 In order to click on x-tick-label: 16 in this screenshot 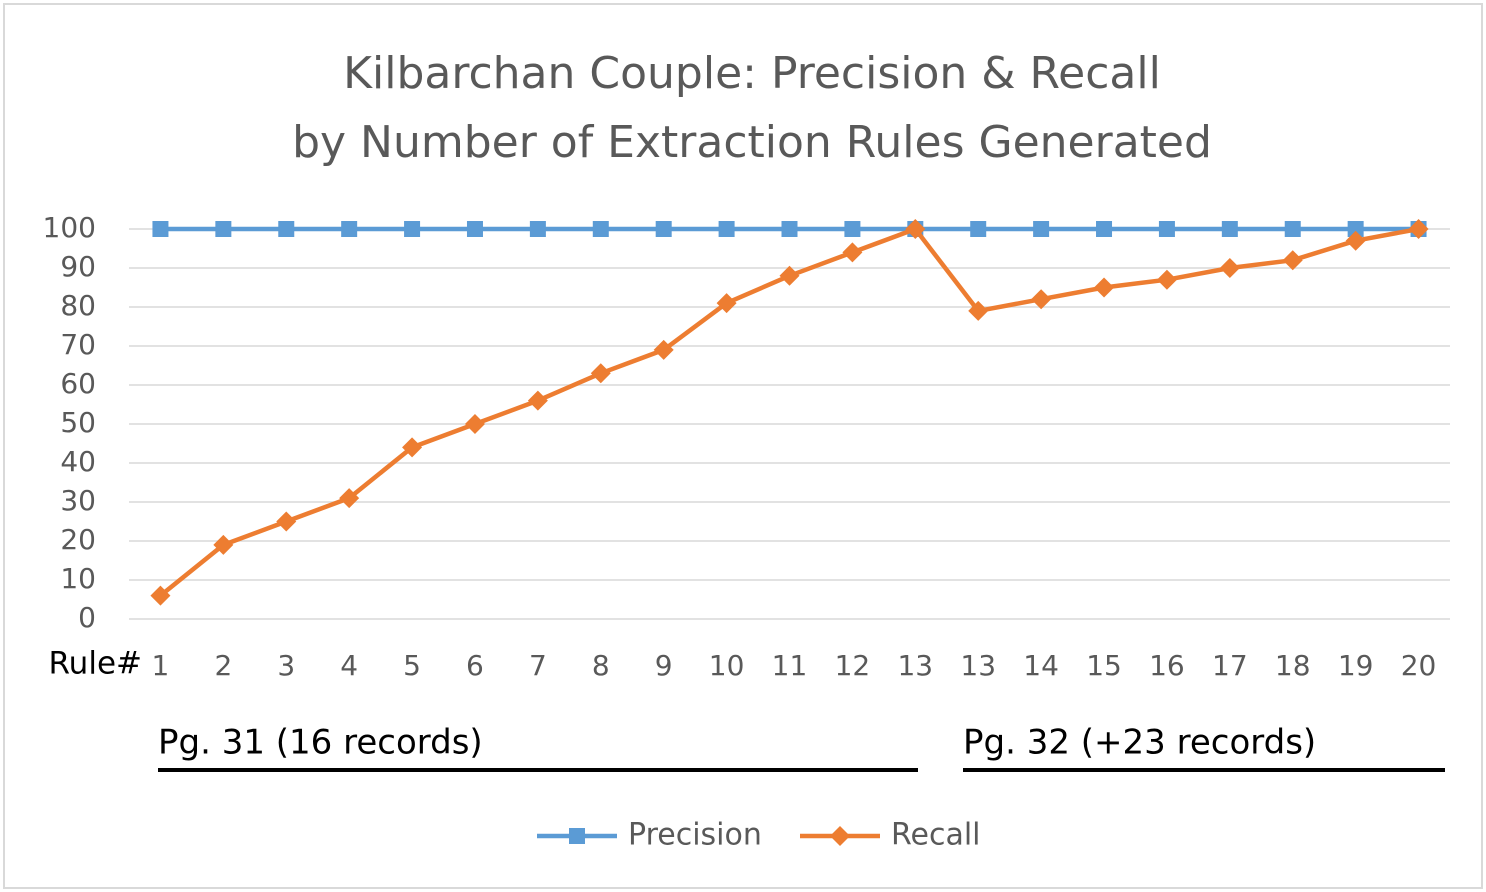, I will do `click(1167, 665)`.